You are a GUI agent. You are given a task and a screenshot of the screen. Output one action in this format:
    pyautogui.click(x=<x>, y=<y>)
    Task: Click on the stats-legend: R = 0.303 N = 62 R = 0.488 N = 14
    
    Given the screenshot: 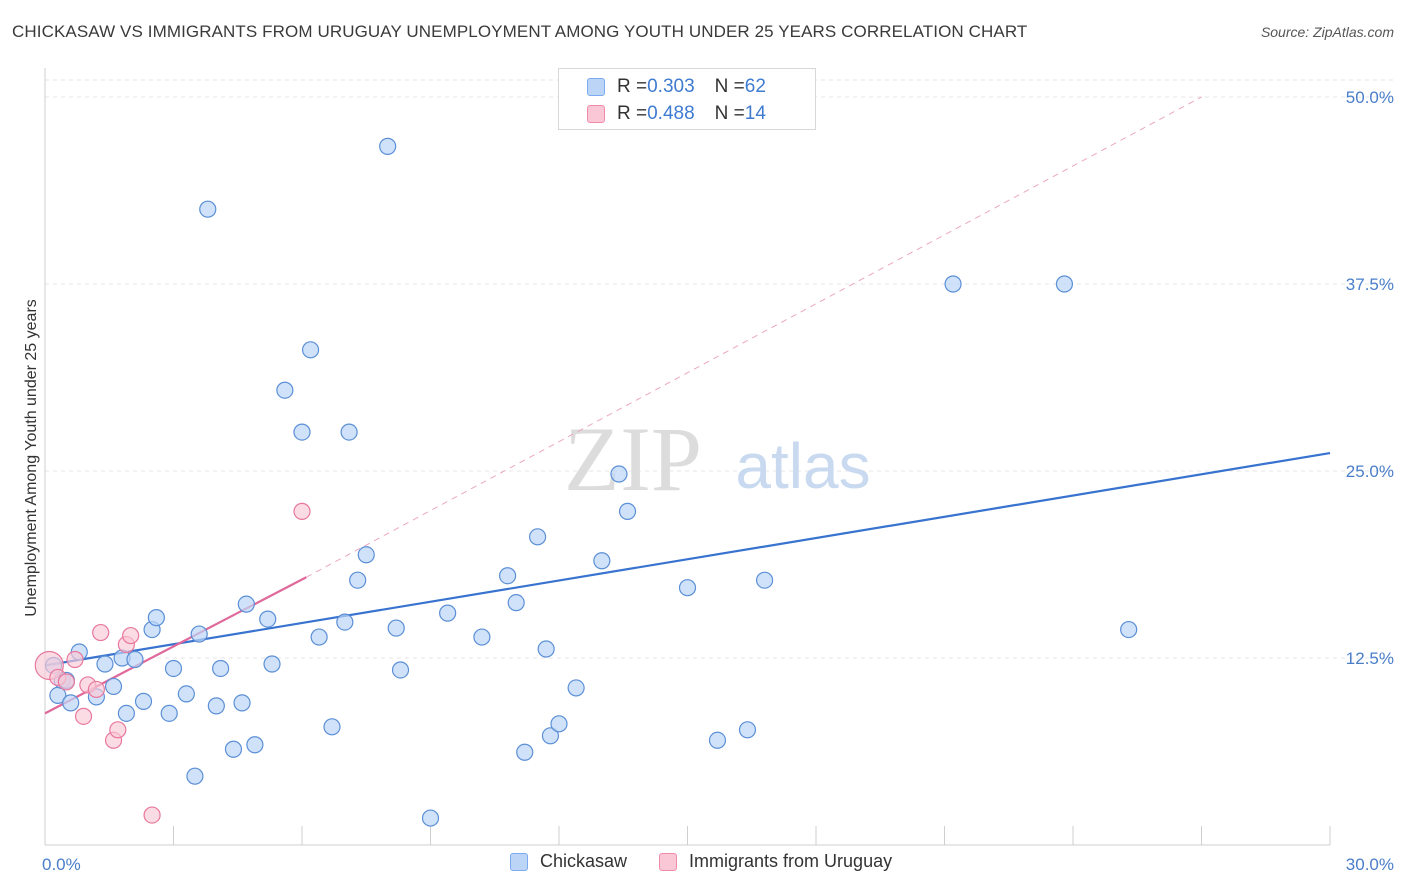 What is the action you would take?
    pyautogui.click(x=687, y=99)
    